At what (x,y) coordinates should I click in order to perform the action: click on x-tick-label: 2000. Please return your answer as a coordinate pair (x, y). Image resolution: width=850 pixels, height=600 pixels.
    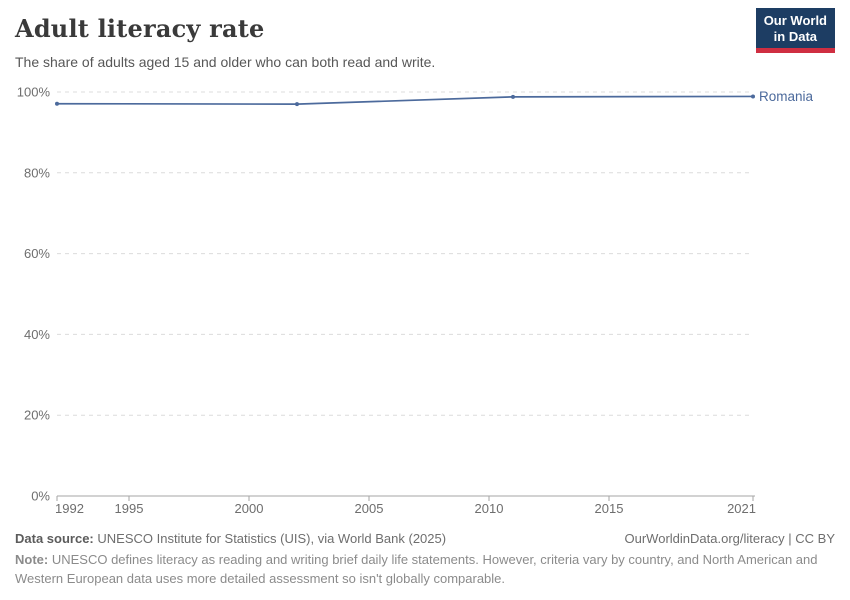
    Looking at the image, I should click on (249, 508).